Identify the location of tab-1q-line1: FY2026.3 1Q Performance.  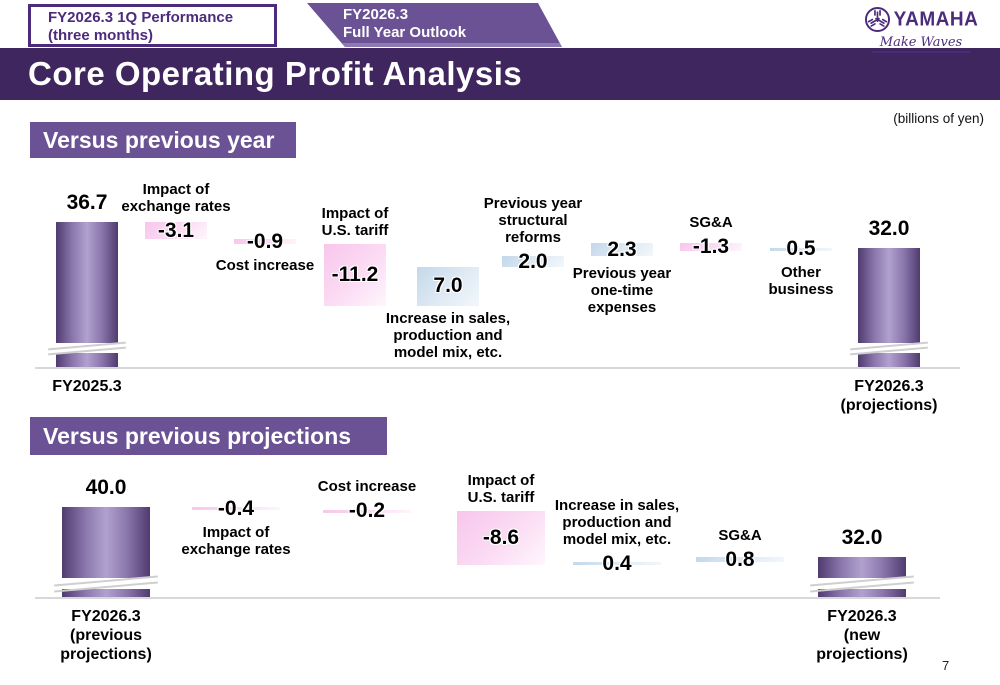
(141, 17).